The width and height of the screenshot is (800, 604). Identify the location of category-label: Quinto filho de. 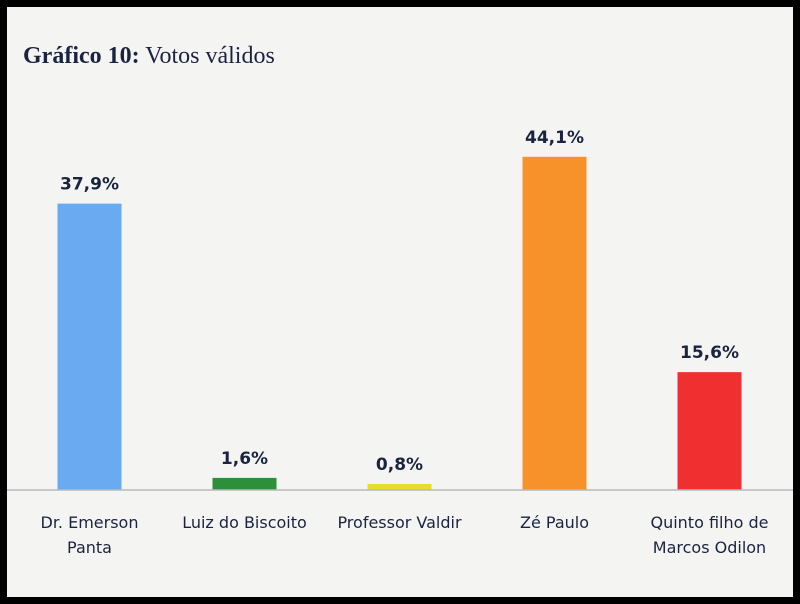
(709, 522).